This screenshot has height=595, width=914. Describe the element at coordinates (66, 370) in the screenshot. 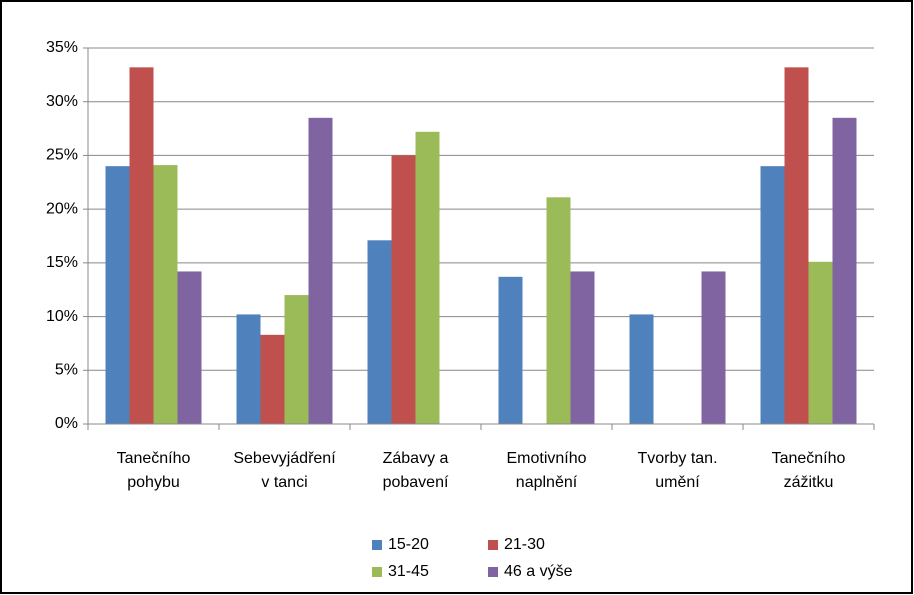

I see `y-tick-label: 5%` at that location.